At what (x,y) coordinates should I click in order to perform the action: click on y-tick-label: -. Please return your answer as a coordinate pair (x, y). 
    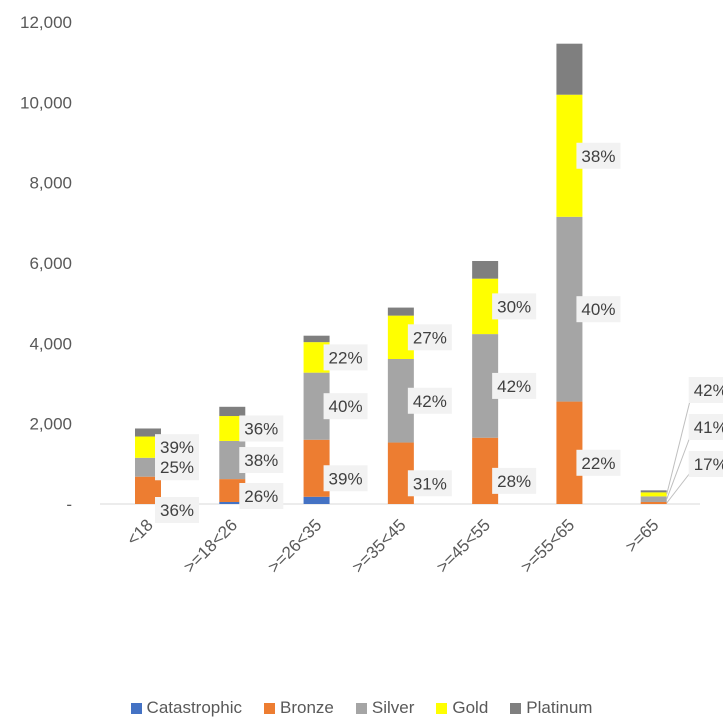
    Looking at the image, I should click on (69, 504).